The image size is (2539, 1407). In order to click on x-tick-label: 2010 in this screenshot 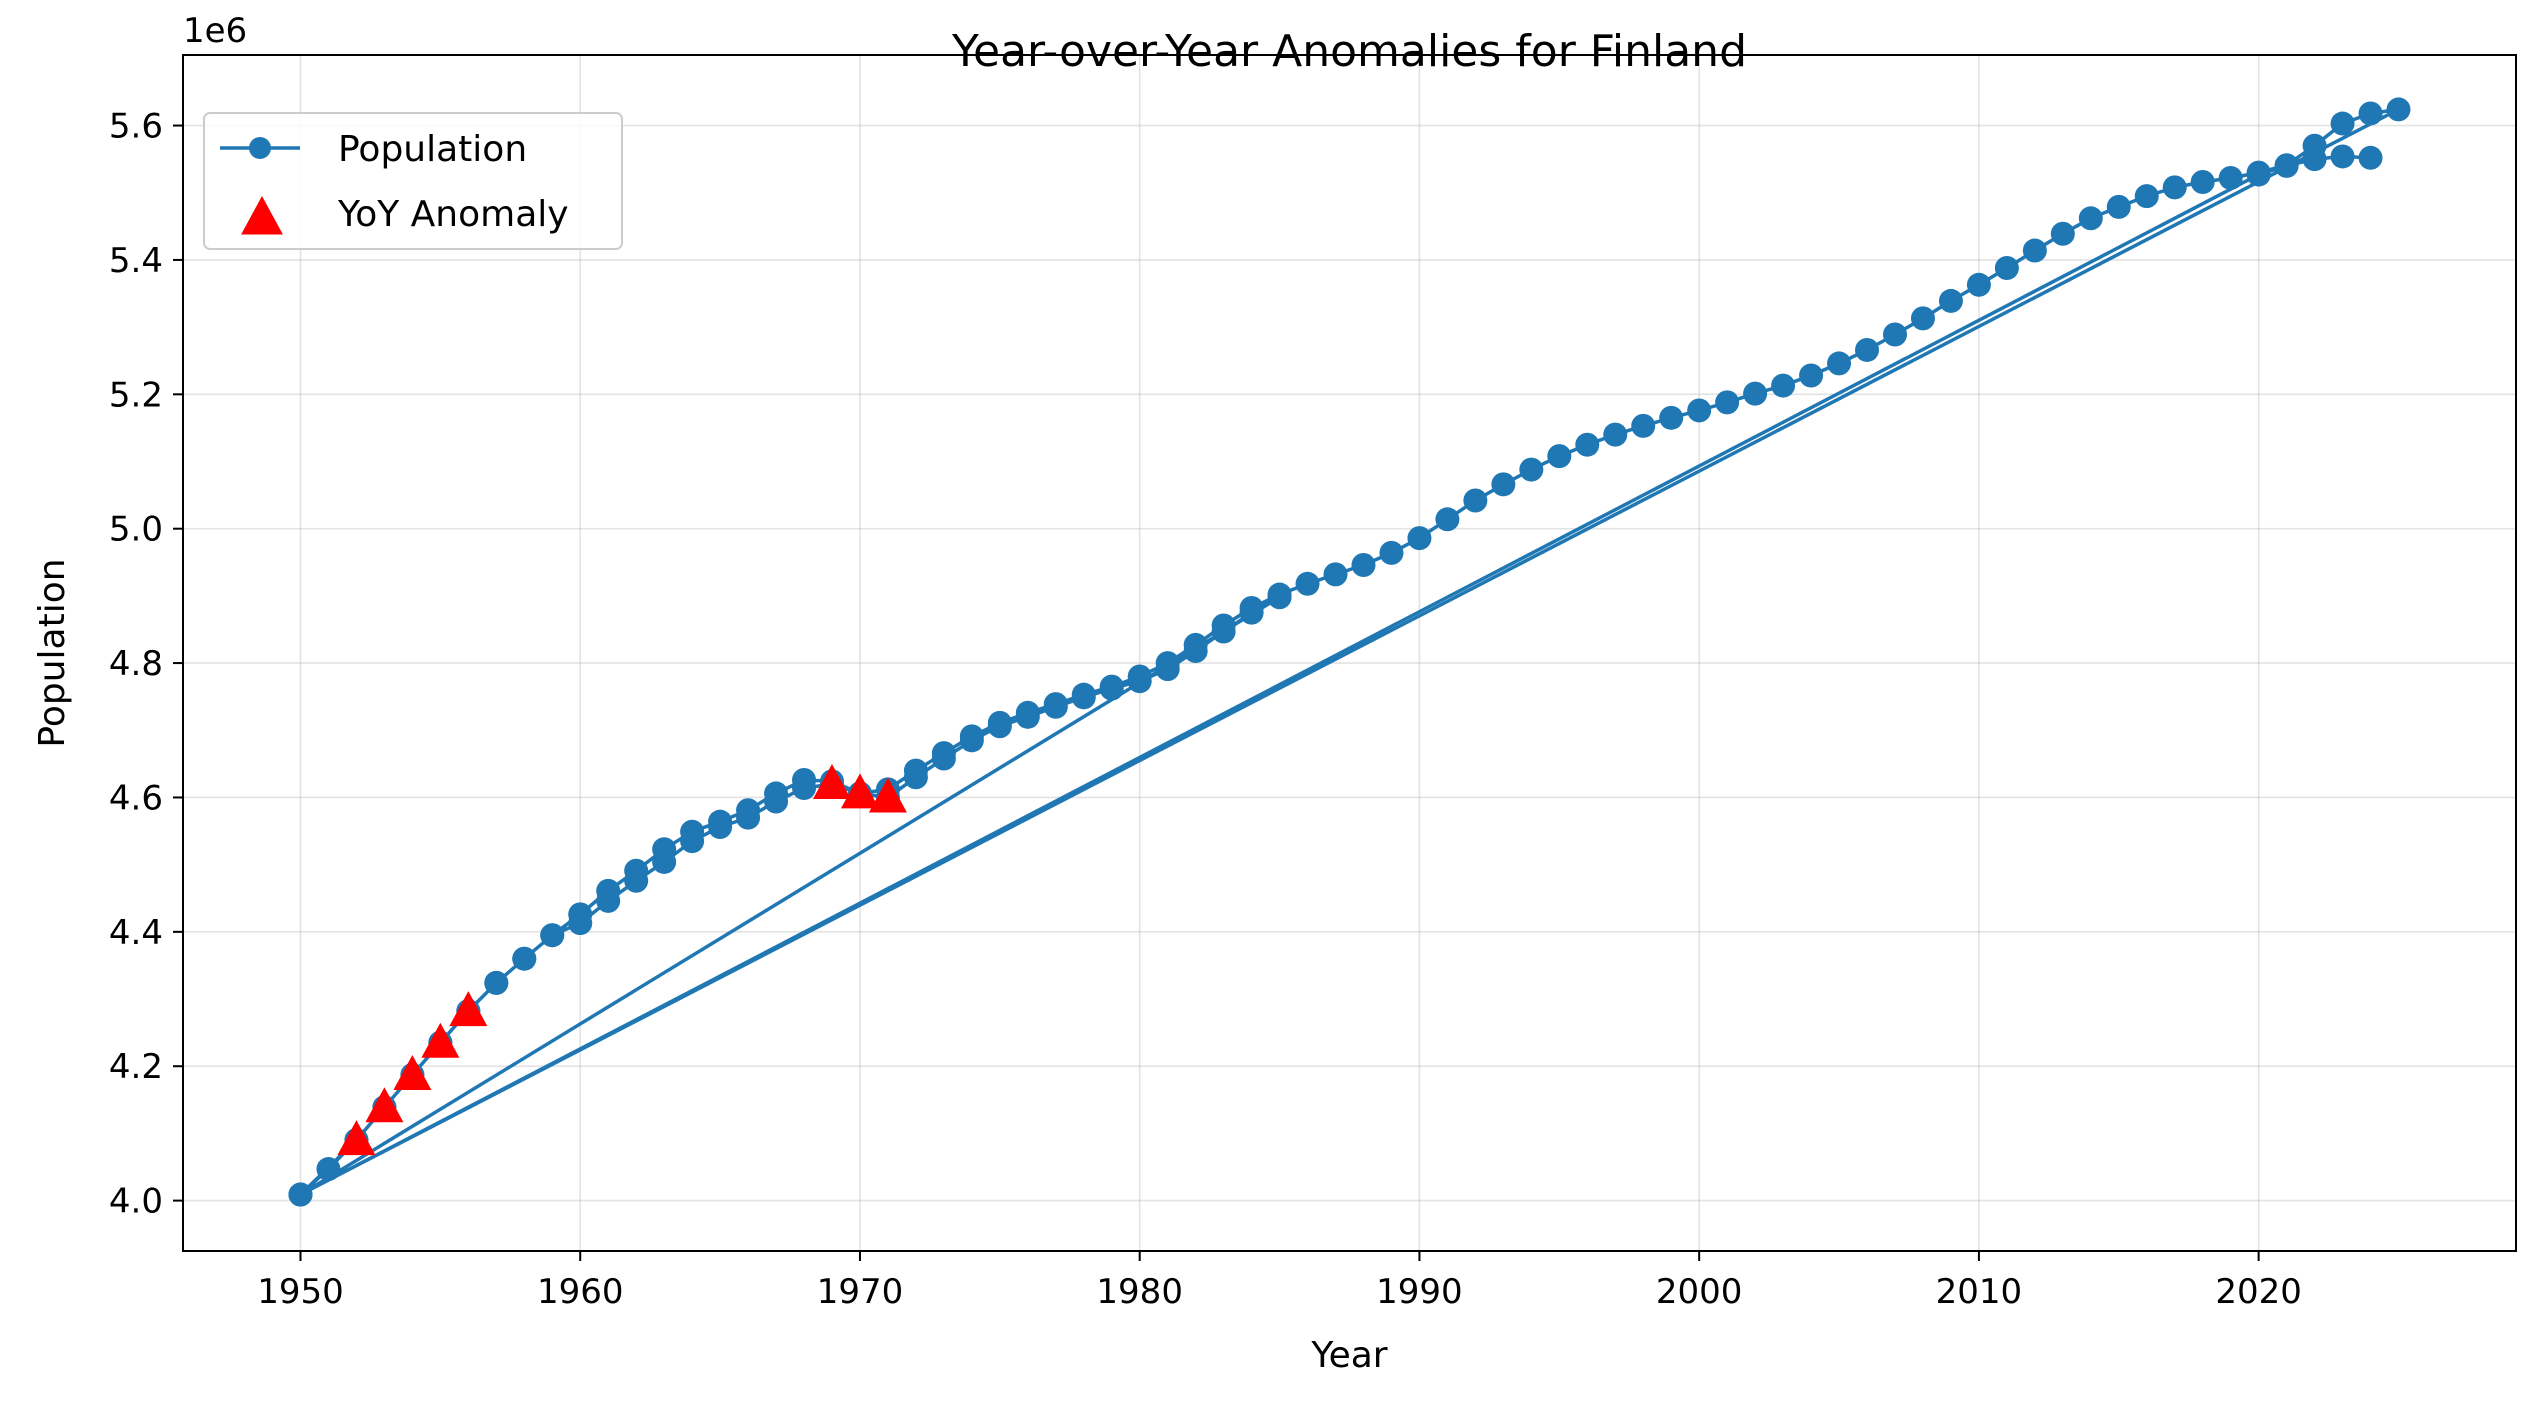, I will do `click(1979, 1292)`.